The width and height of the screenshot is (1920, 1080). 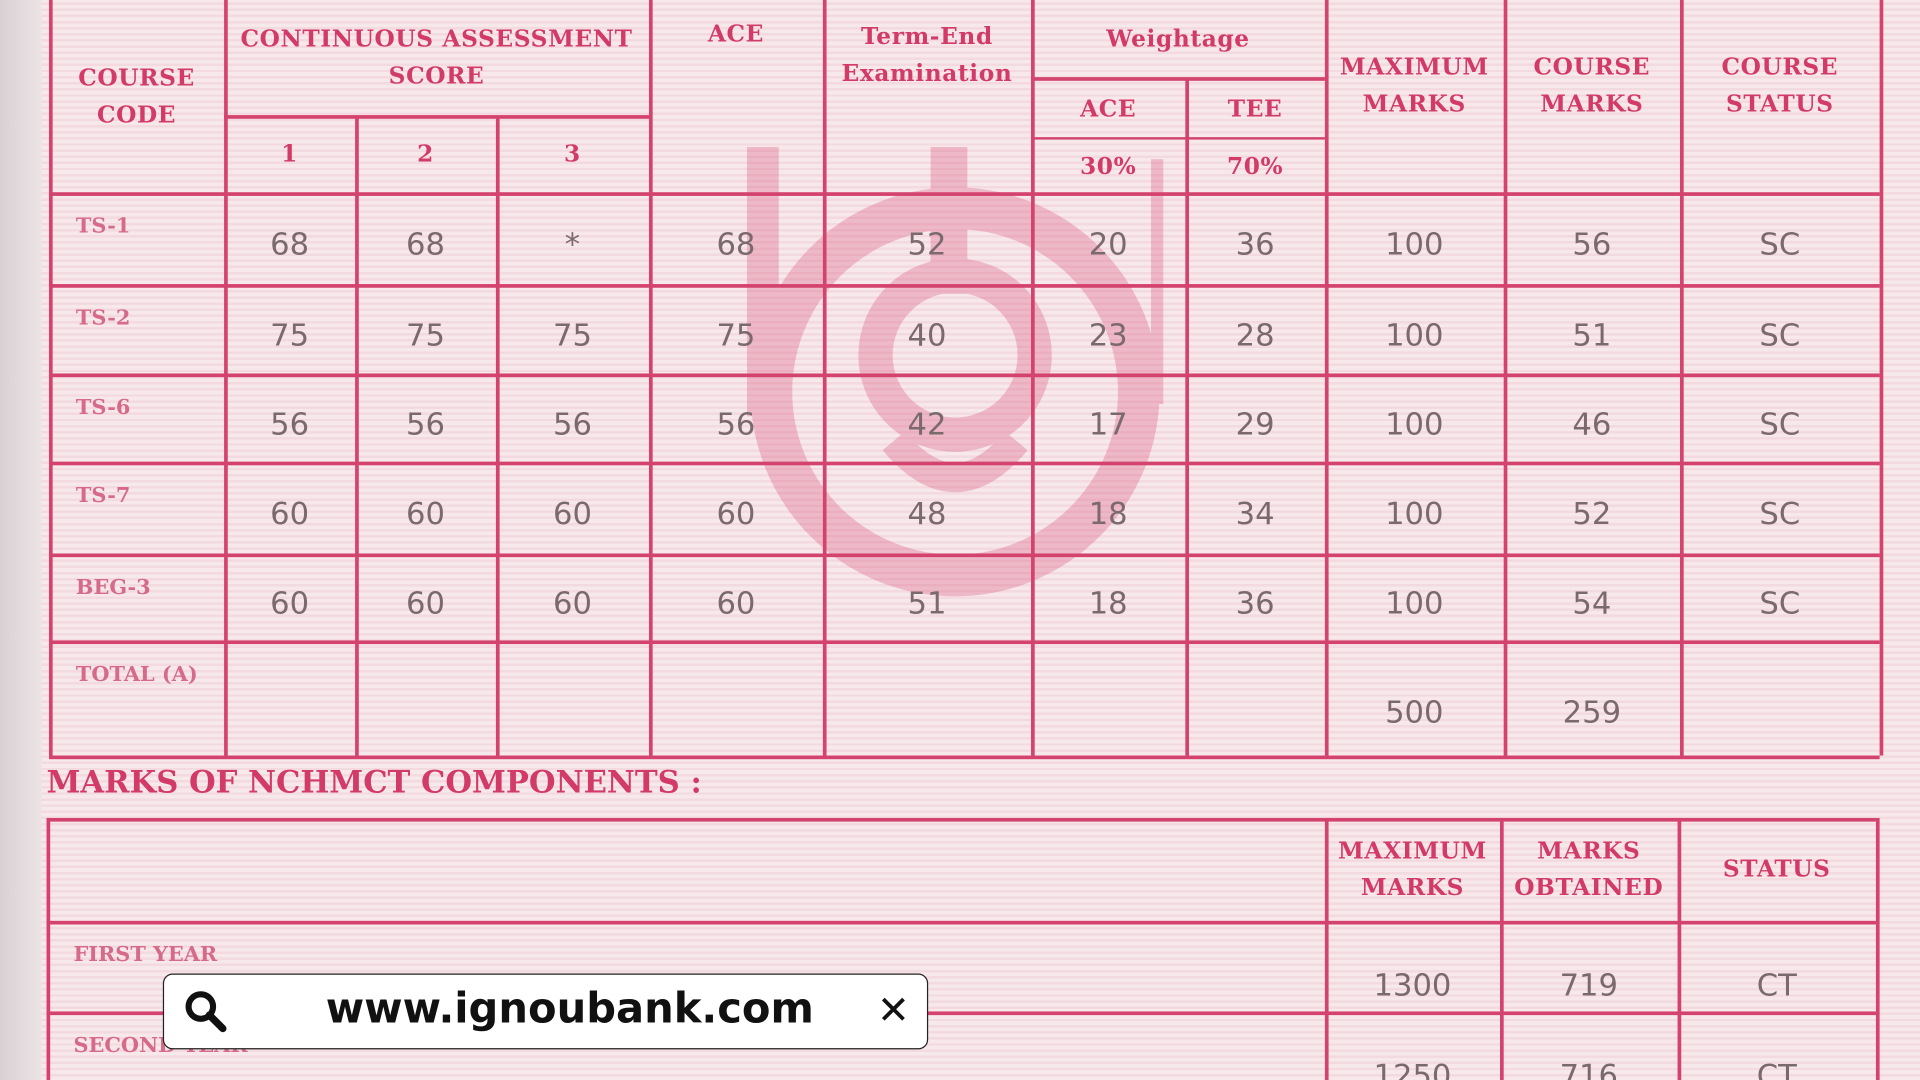 I want to click on table-cell: 42, so click(x=927, y=423).